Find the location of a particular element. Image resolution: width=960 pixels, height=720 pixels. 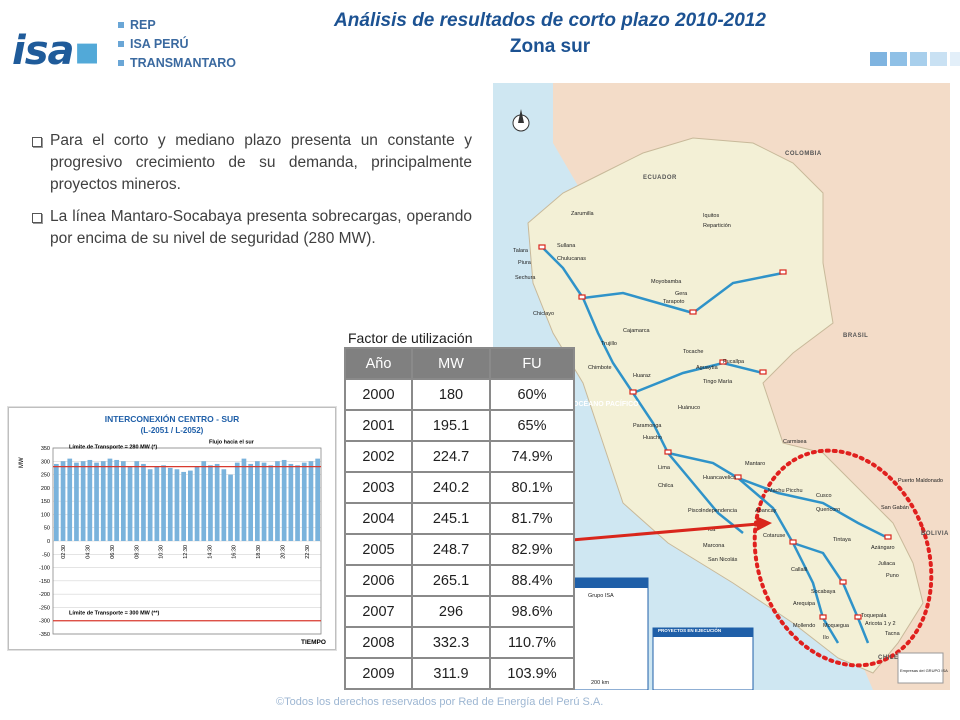

table-cell: 2001 is located at coordinates (378, 425).